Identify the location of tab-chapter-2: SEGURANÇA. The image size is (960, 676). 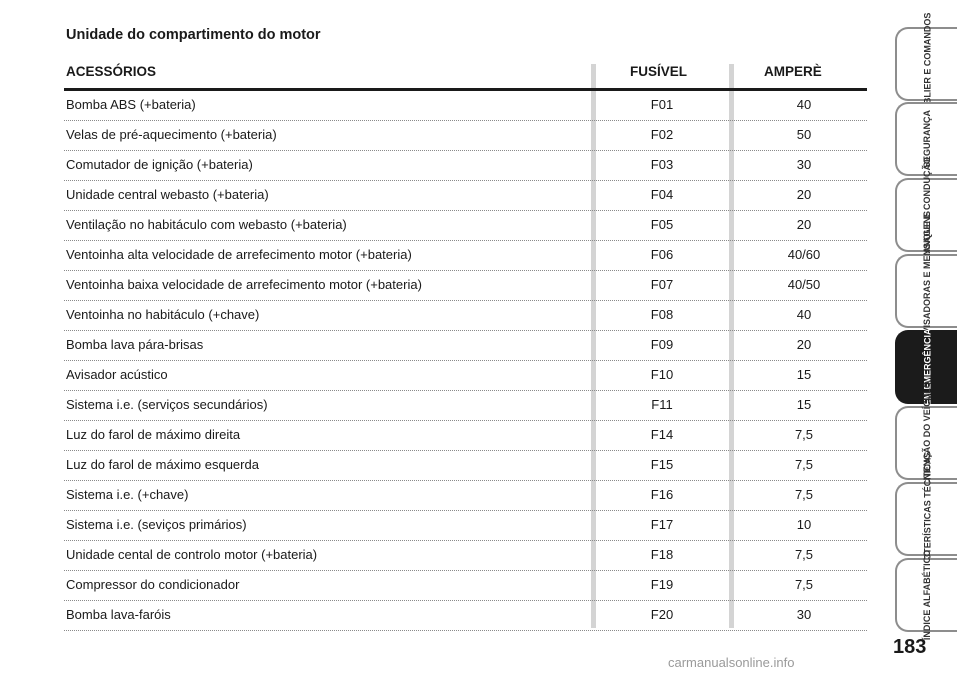
(926, 139).